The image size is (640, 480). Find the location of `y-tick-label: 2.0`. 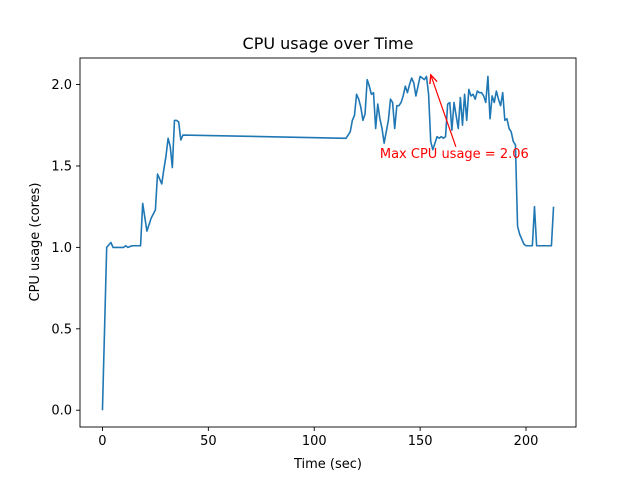

y-tick-label: 2.0 is located at coordinates (61, 85).